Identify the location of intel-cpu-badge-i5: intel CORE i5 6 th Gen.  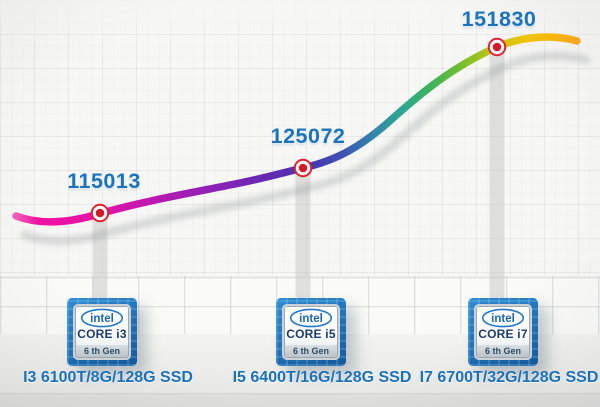
(311, 332).